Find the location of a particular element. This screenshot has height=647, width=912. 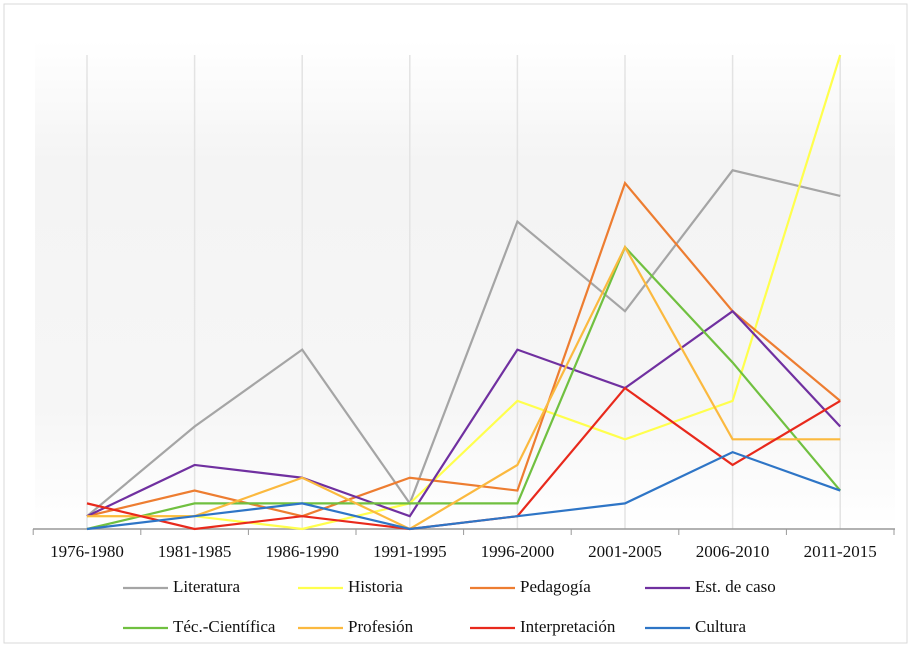

legend-label: Historia is located at coordinates (375, 586).